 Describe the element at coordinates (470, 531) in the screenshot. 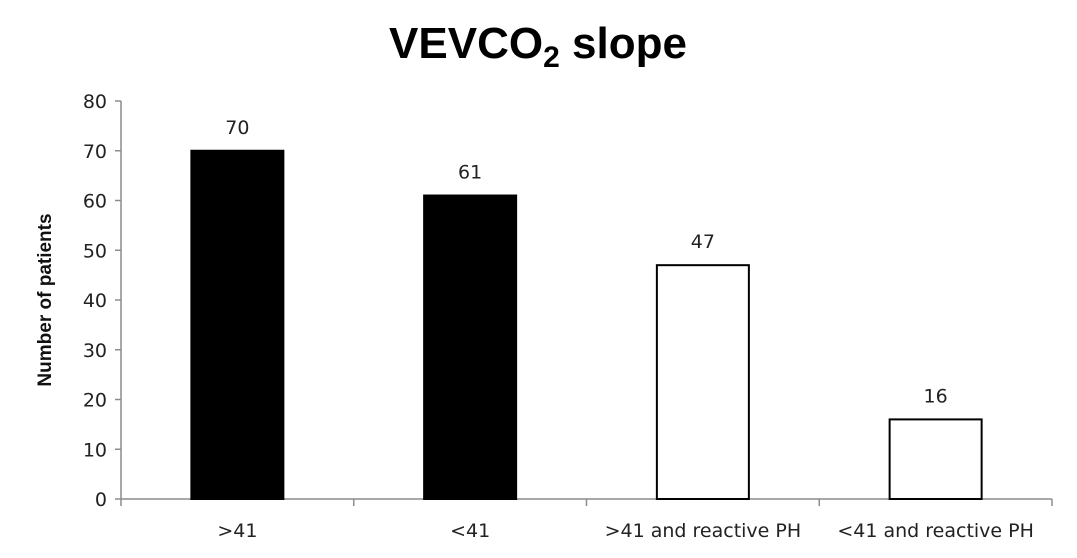

I see `category-label: <41` at that location.